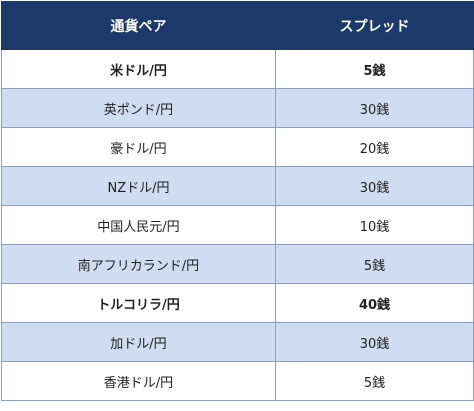 This screenshot has width=474, height=411. What do you see at coordinates (138, 381) in the screenshot?
I see `currency-pair-cell: 香港ドル/円` at bounding box center [138, 381].